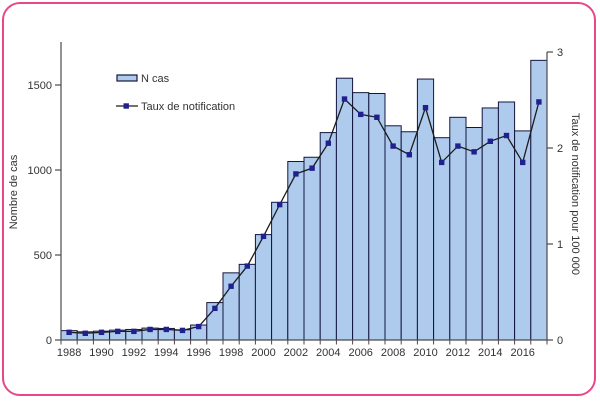 The width and height of the screenshot is (600, 404). What do you see at coordinates (539, 102) in the screenshot?
I see `rate-marker-2017` at bounding box center [539, 102].